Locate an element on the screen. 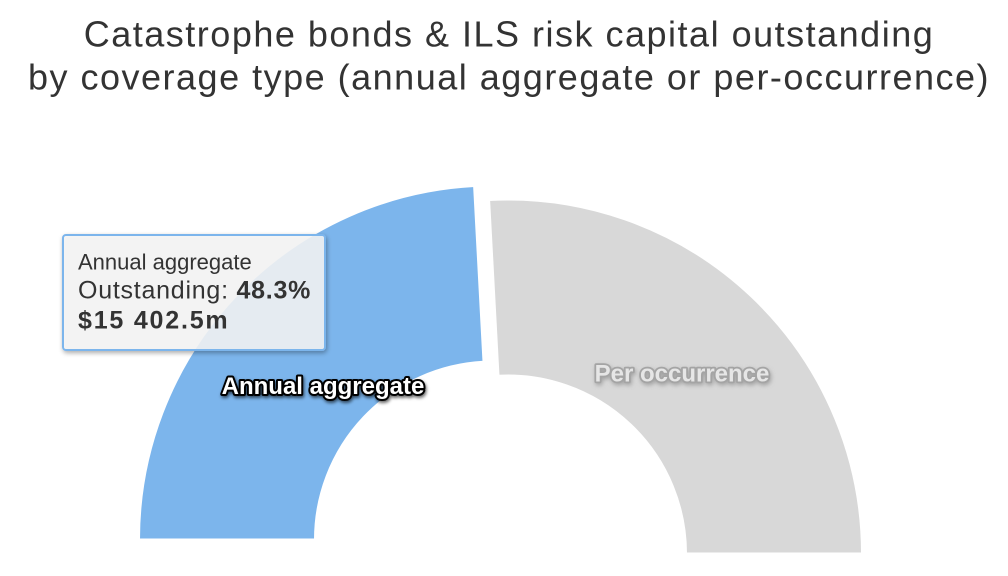 Image resolution: width=1008 pixels, height=576 pixels. svg-text: Outstanding: 48.3% is located at coordinates (194, 290).